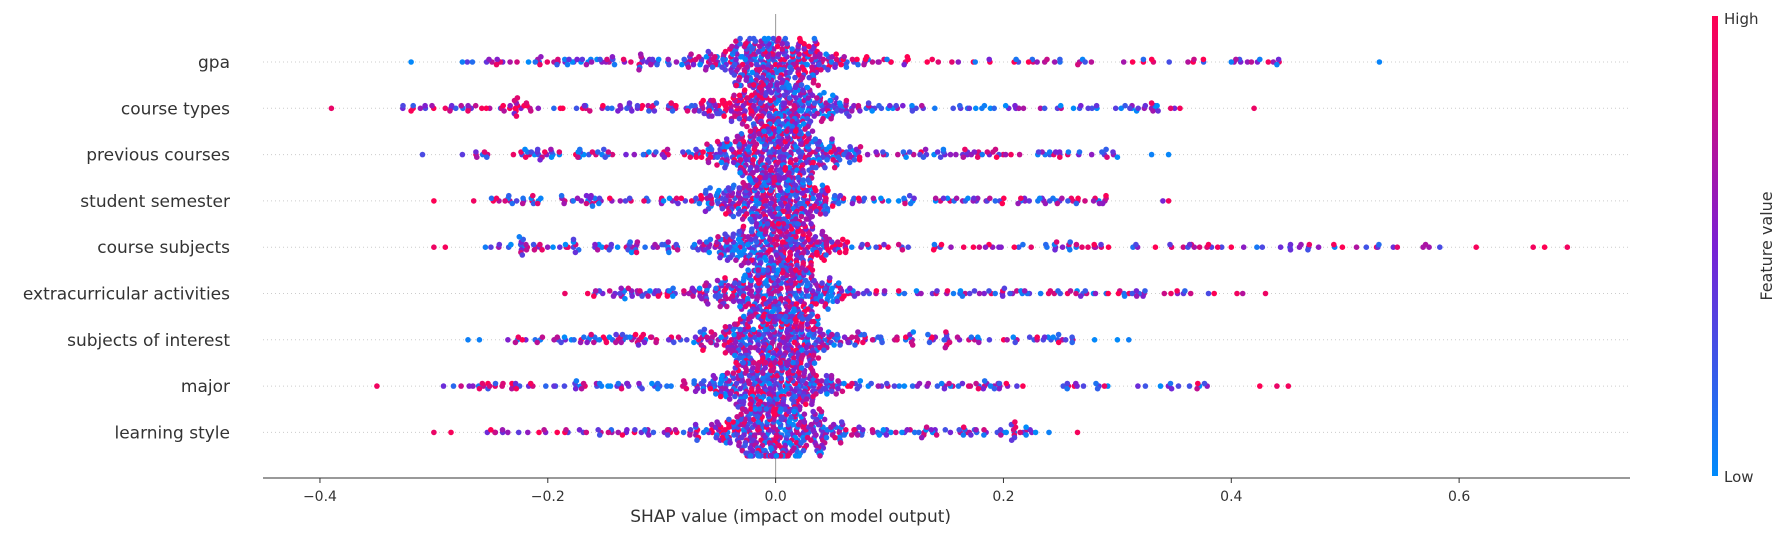 The width and height of the screenshot is (1785, 536). I want to click on feature-label: previous courses, so click(158, 156).